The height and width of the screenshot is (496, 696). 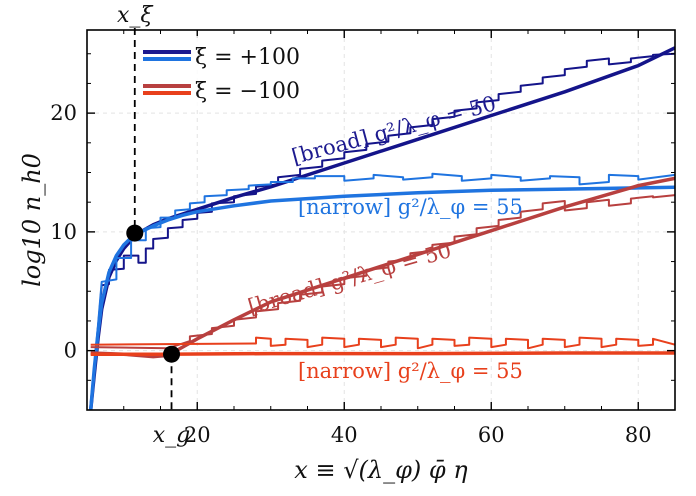 I want to click on marker-dot-x_g, so click(x=172, y=354).